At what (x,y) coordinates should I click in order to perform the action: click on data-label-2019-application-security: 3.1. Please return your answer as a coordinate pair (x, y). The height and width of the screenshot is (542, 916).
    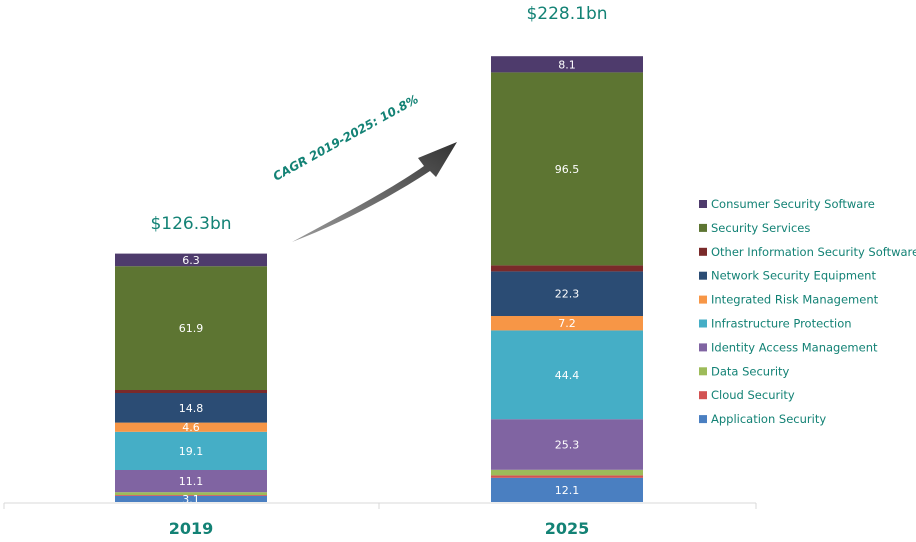
    Looking at the image, I should click on (191, 499).